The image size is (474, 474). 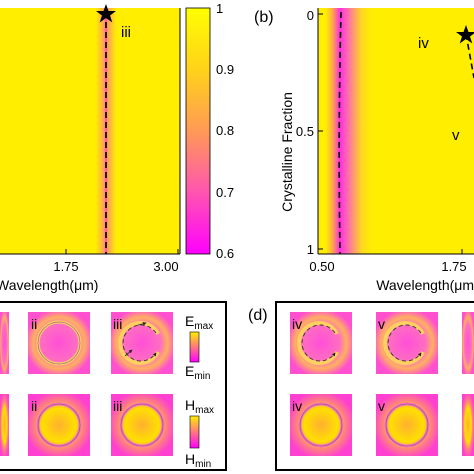 I want to click on panel-d-h-field-tile-v: v, so click(x=407, y=425).